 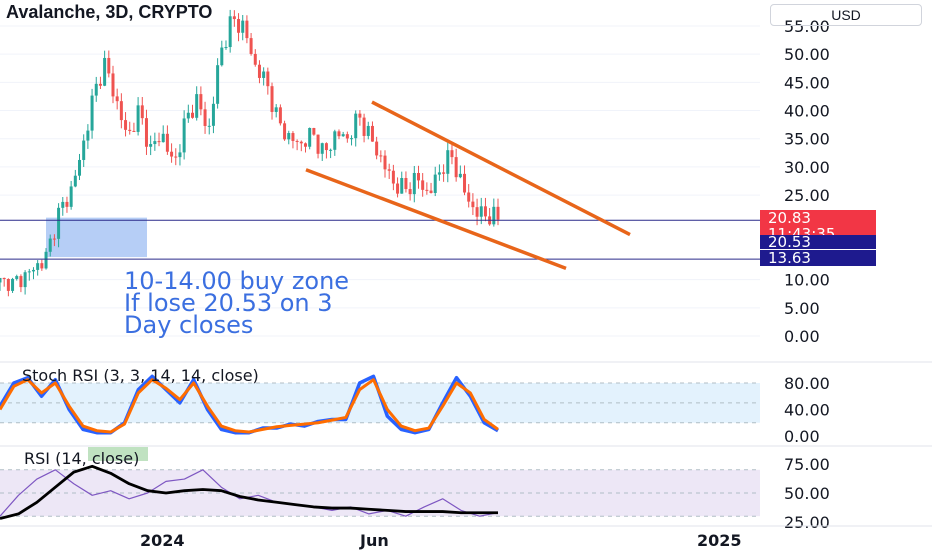 I want to click on stoch-axis-label: 80.00, so click(x=807, y=383).